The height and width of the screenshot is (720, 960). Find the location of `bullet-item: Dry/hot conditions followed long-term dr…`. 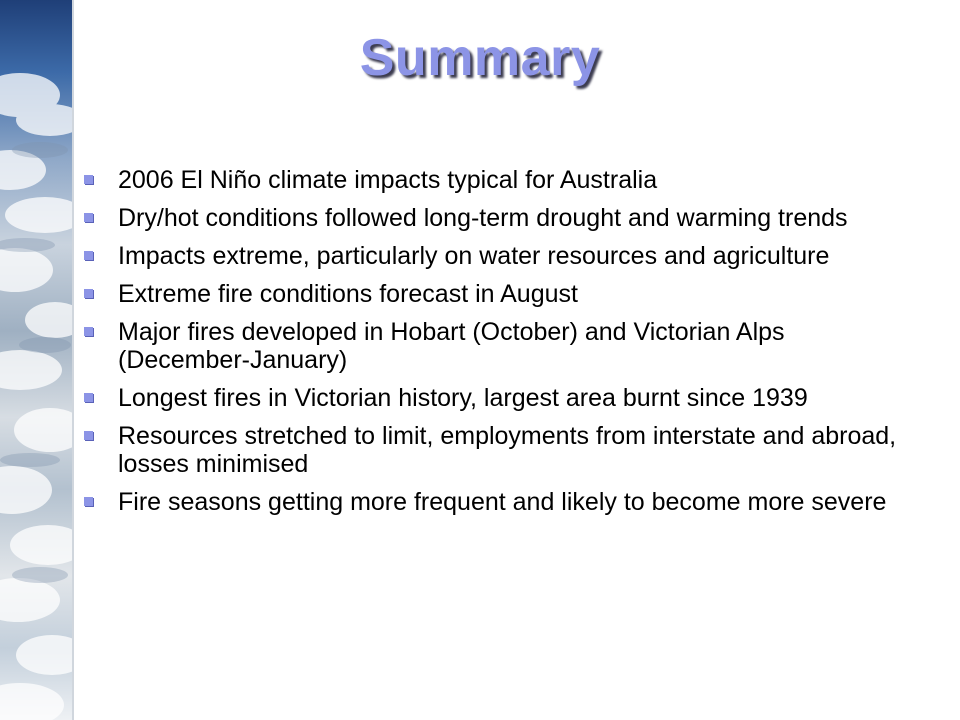

bullet-item: Dry/hot conditions followed long-term dr… is located at coordinates (502, 218).